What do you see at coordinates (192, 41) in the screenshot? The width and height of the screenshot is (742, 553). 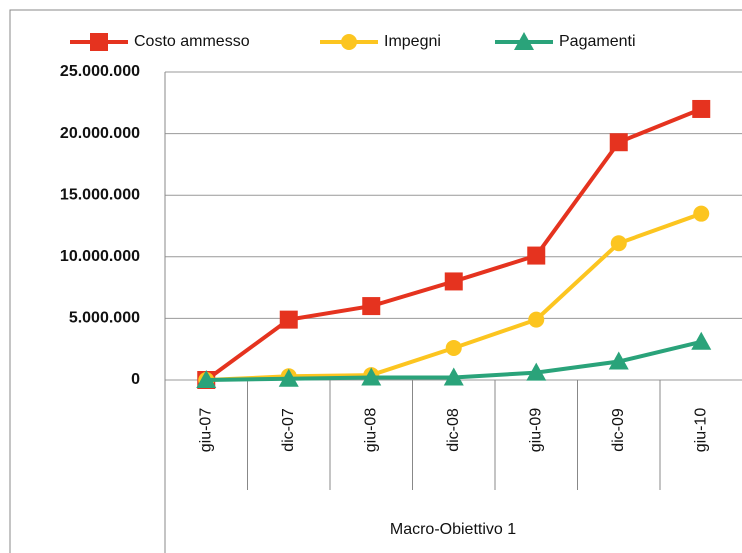 I see `legend-label: Costo ammesso` at bounding box center [192, 41].